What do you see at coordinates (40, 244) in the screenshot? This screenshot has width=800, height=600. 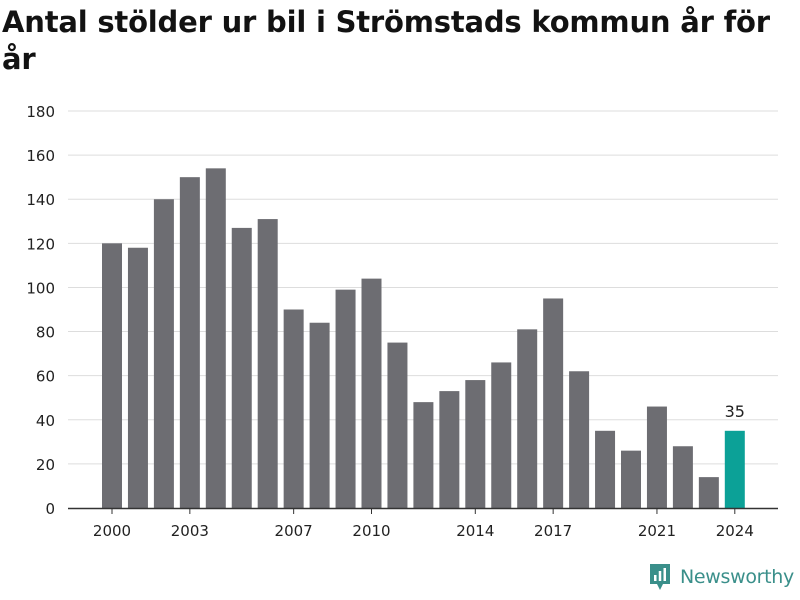 I see `y-tick-label: 120` at bounding box center [40, 244].